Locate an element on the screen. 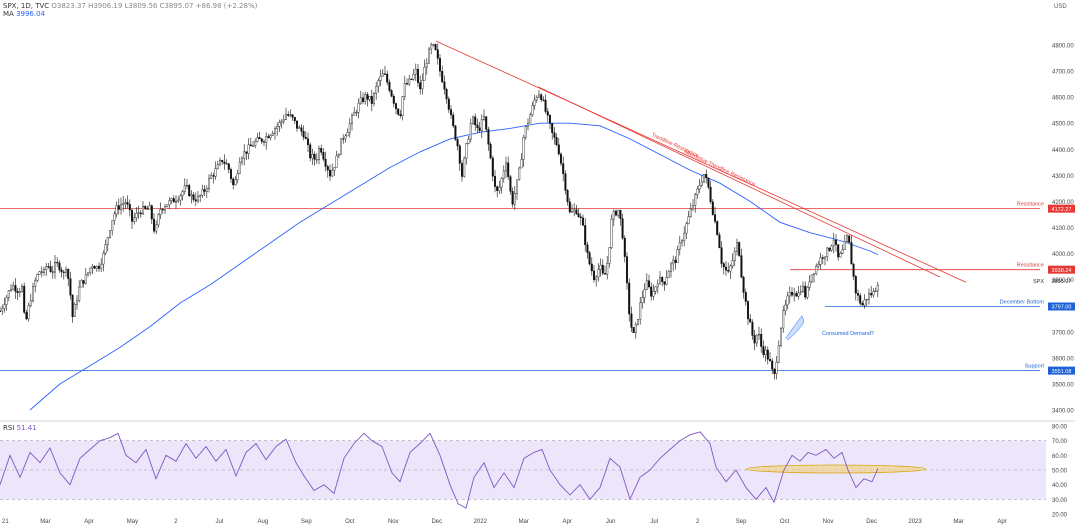 This screenshot has height=527, width=1075. rsi-axis: 20.00 30.00 40.00 50.00 60.00 70.00 80.00 is located at coordinates (1060, 472).